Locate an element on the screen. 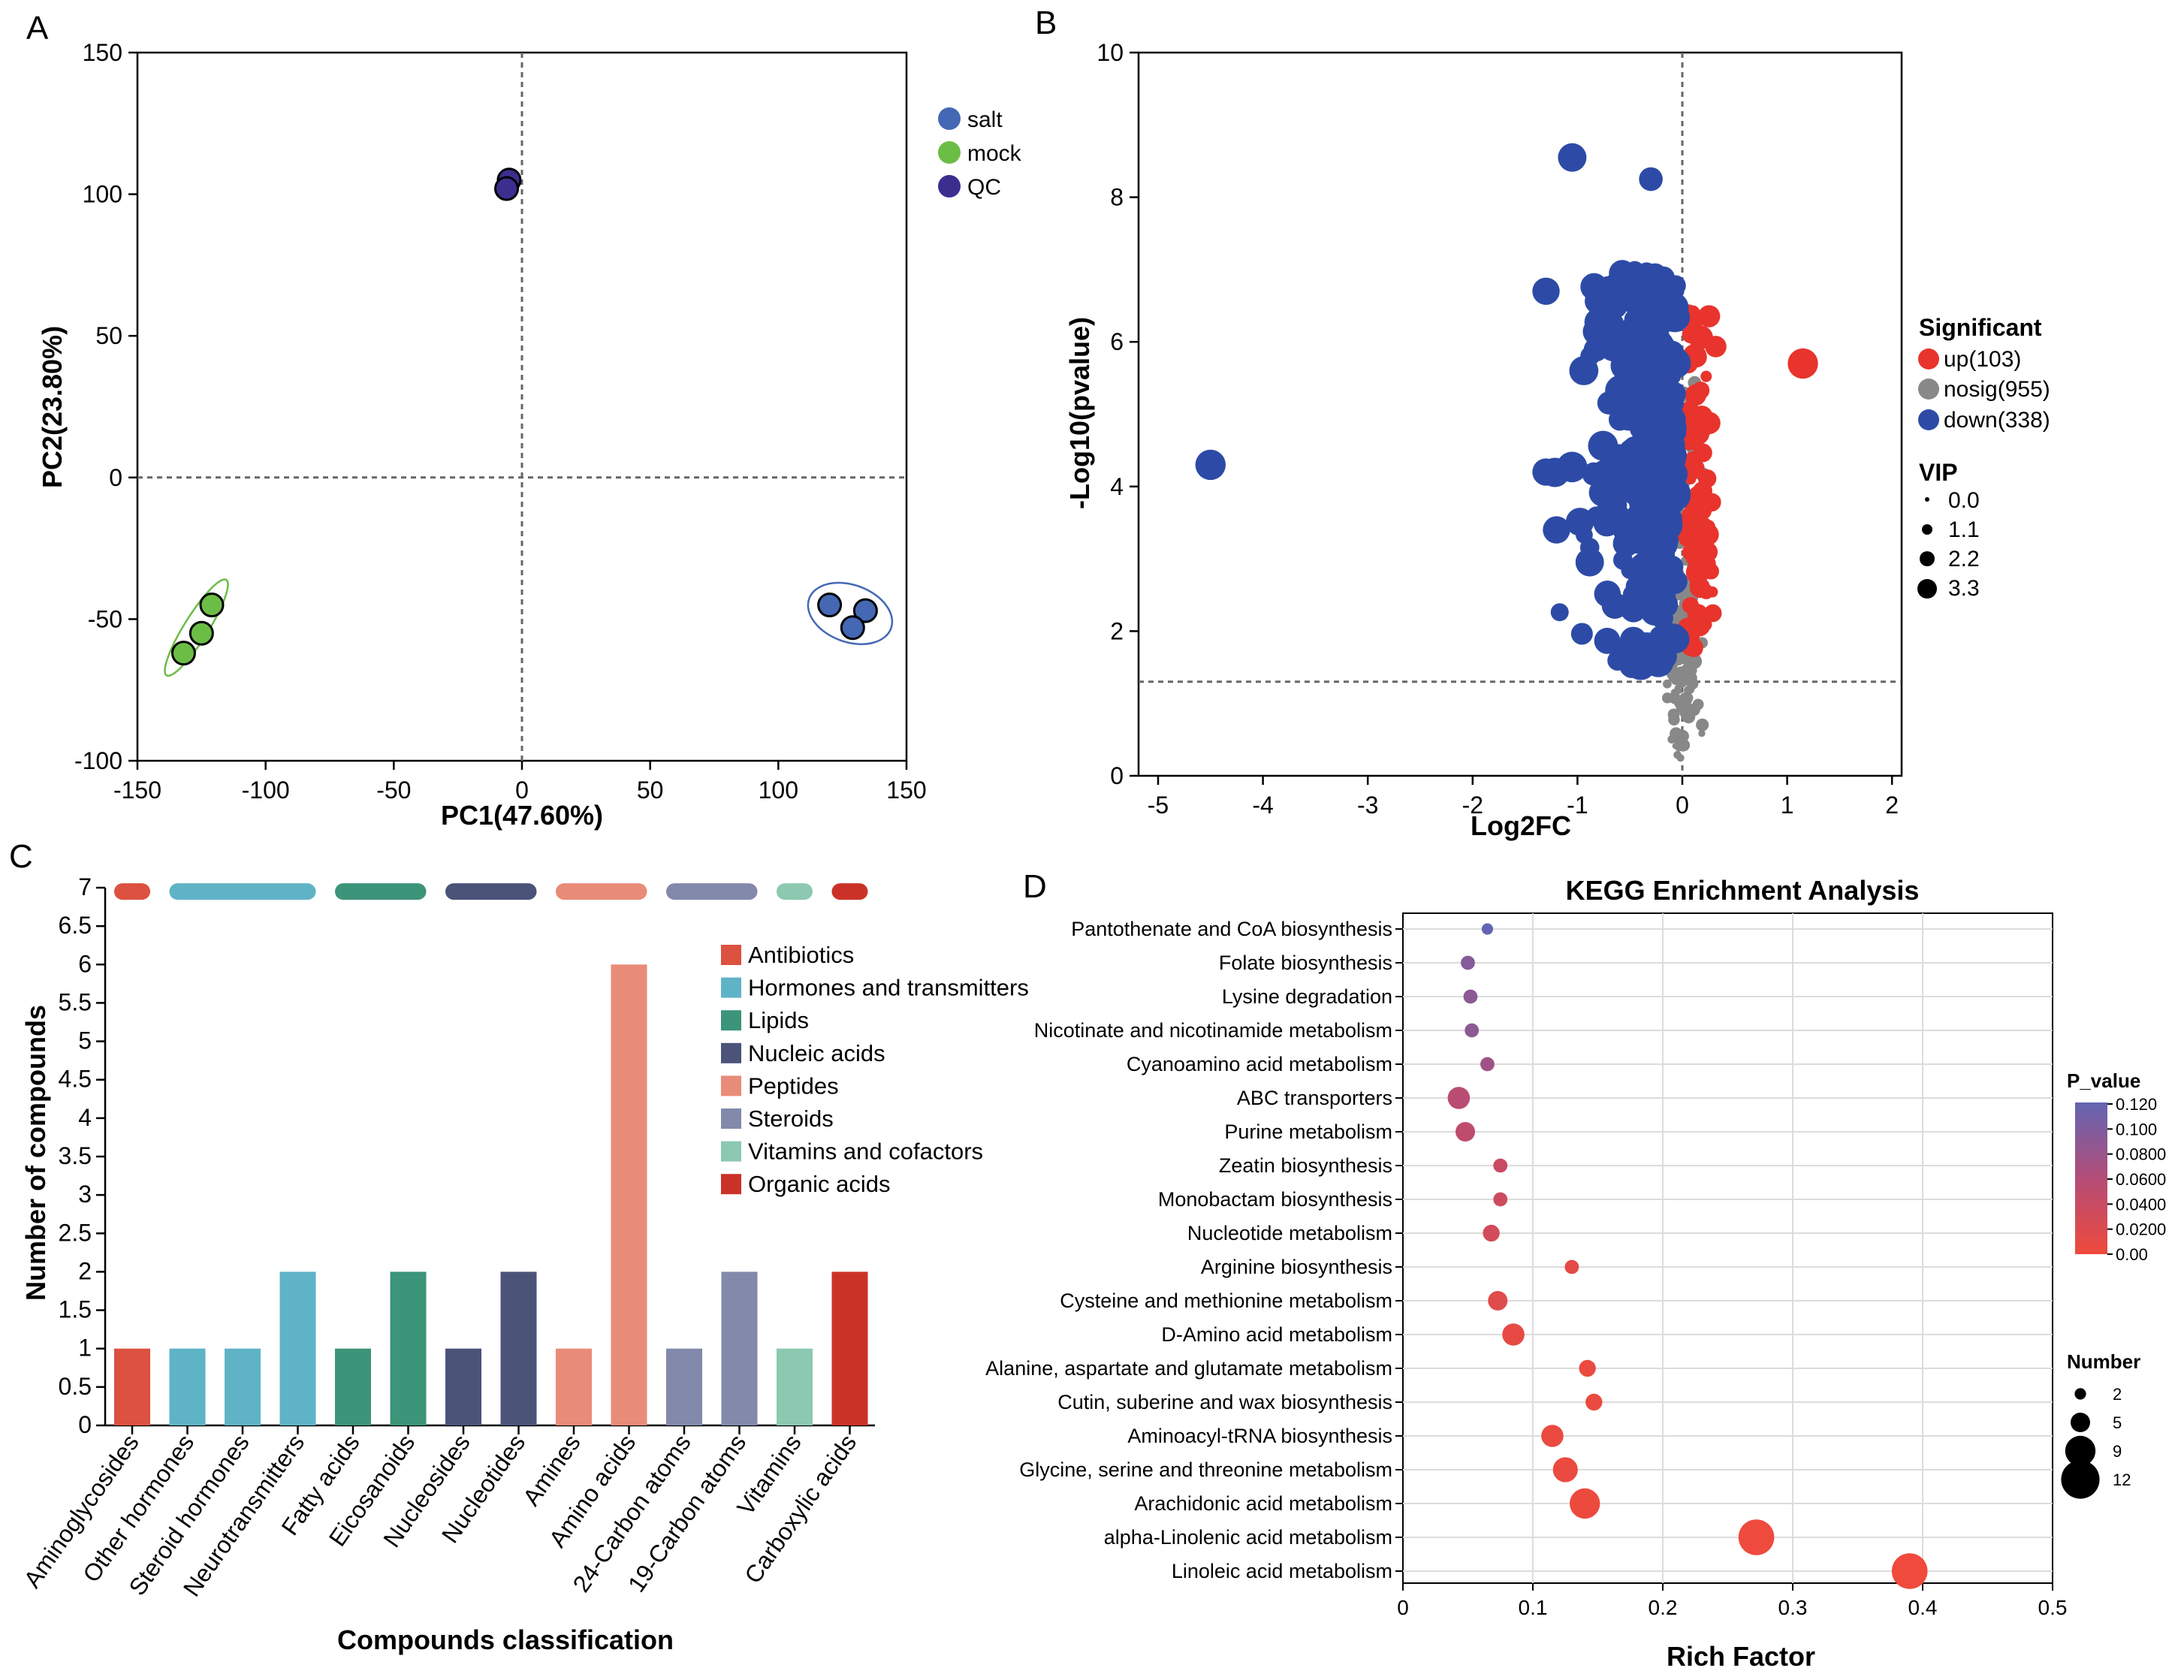  bar-other-hormones is located at coordinates (187, 1386).